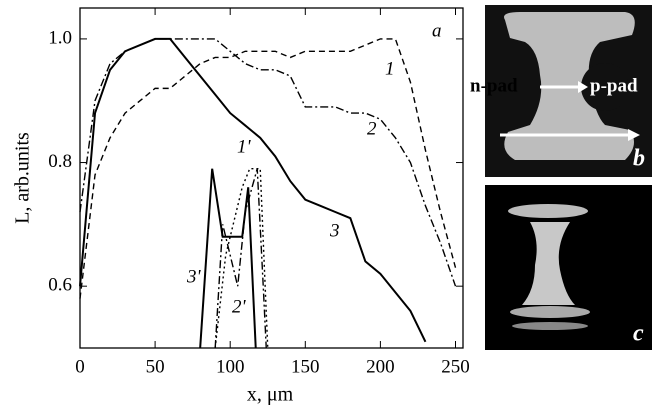  What do you see at coordinates (60, 285) in the screenshot?
I see `y-tick-label: 0.6` at bounding box center [60, 285].